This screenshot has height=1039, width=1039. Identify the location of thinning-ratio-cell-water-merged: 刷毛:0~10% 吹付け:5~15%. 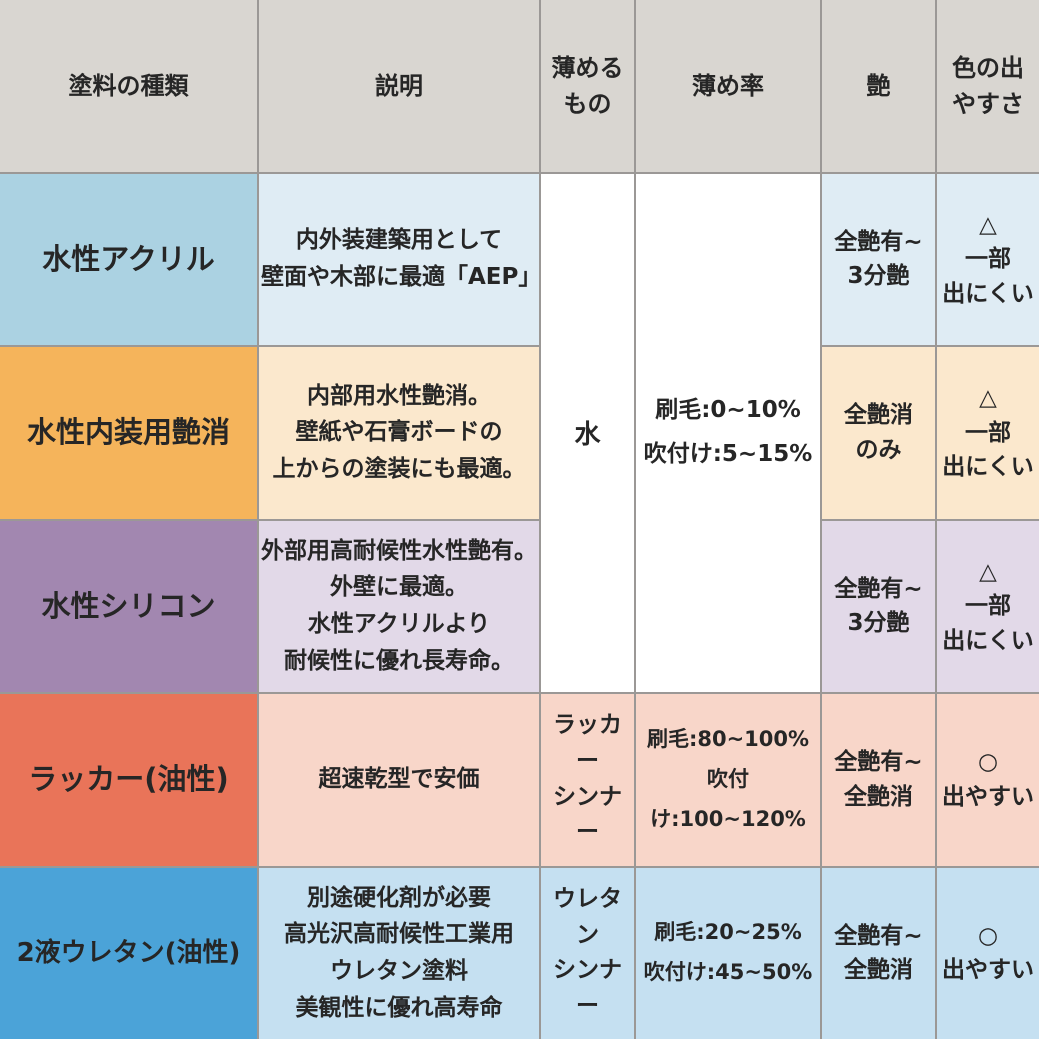
(728, 432).